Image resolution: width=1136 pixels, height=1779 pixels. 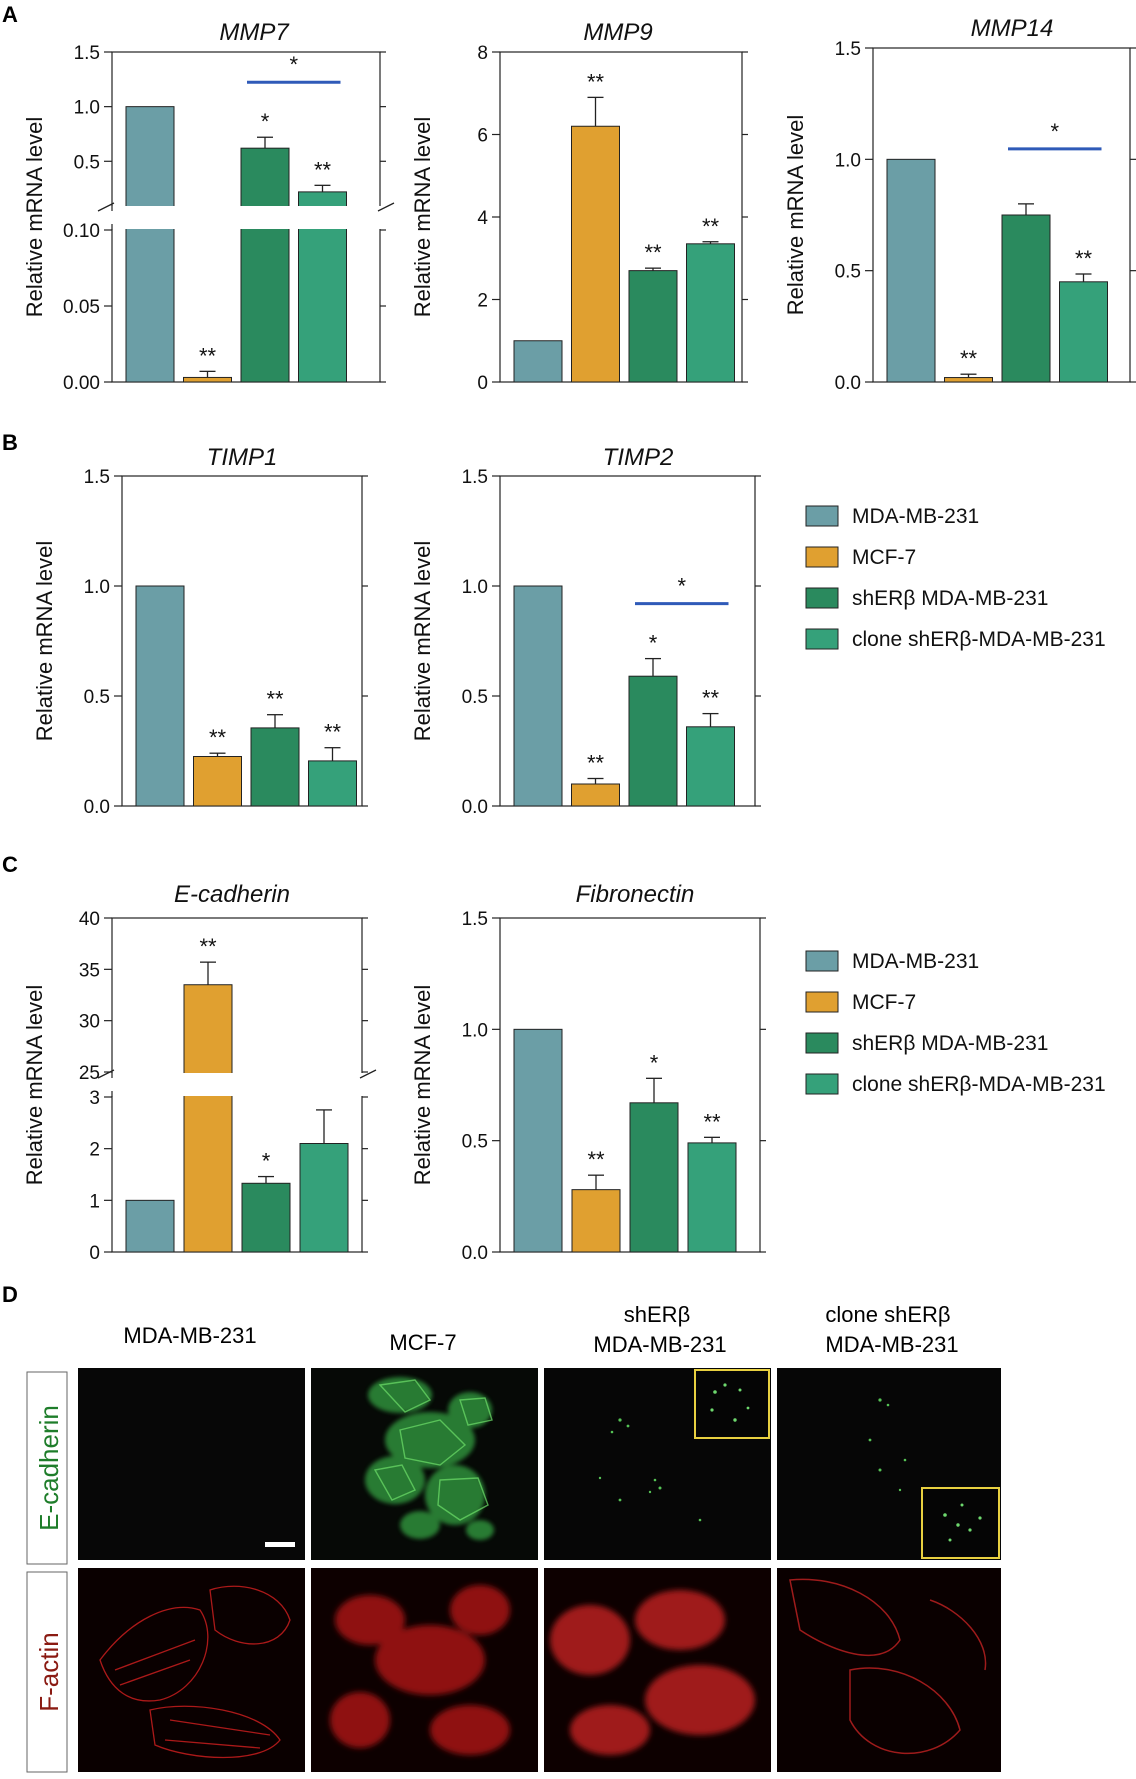 I want to click on significance-mmp9-2: **, so click(x=653, y=252).